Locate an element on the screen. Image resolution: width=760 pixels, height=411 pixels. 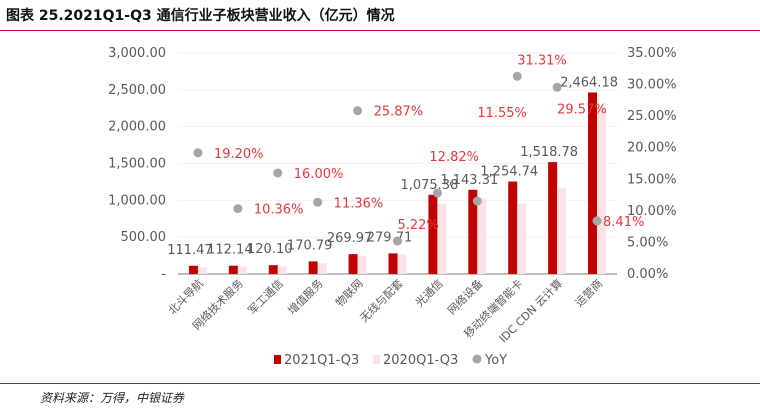
right-axis-tick-label: 15.00% is located at coordinates (652, 179).